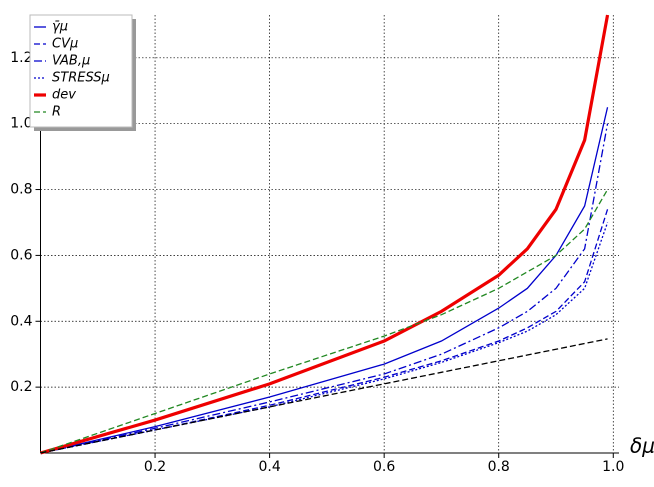 The width and height of the screenshot is (654, 487). Describe the element at coordinates (499, 467) in the screenshot. I see `x-tick-label: 0.8` at that location.